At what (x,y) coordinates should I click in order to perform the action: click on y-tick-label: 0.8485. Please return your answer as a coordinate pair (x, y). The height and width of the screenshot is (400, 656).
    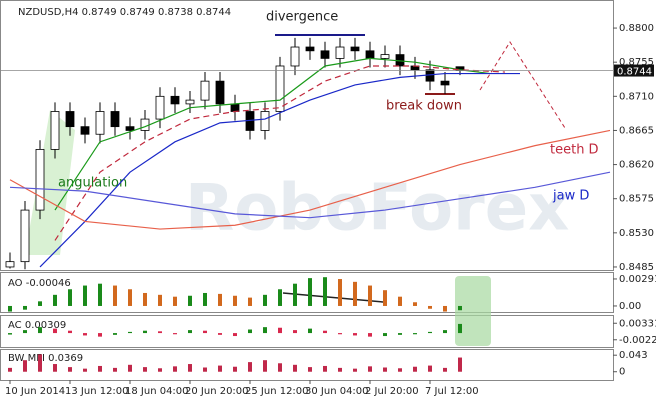
    Looking at the image, I should click on (636, 267).